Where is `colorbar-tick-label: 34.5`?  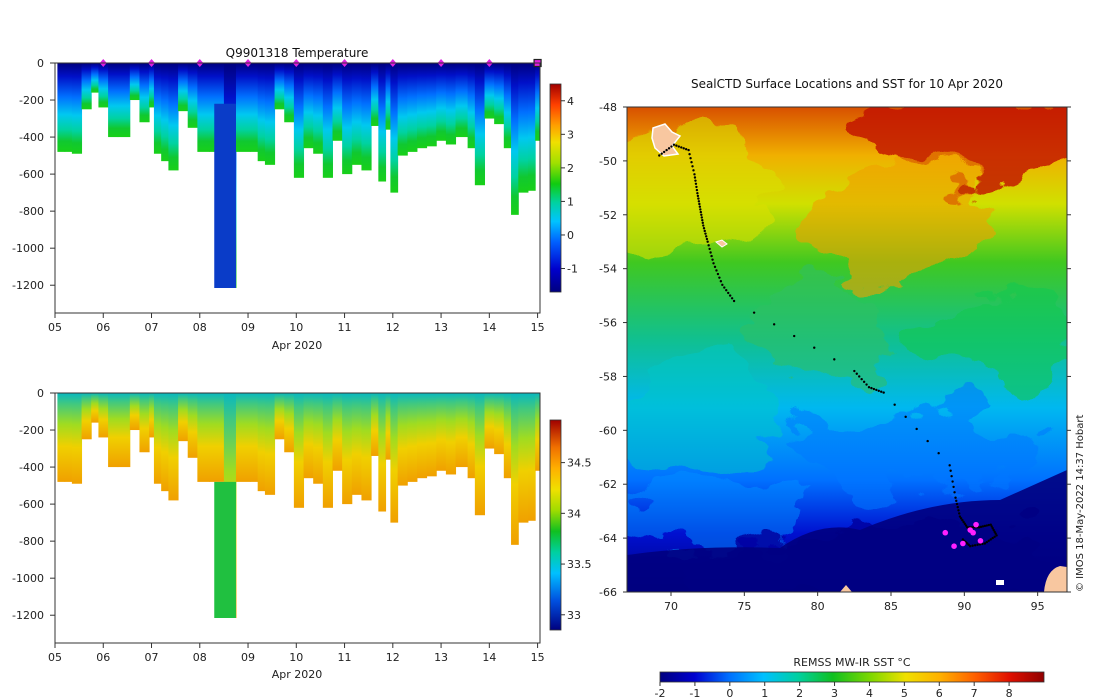 colorbar-tick-label: 34.5 is located at coordinates (579, 463).